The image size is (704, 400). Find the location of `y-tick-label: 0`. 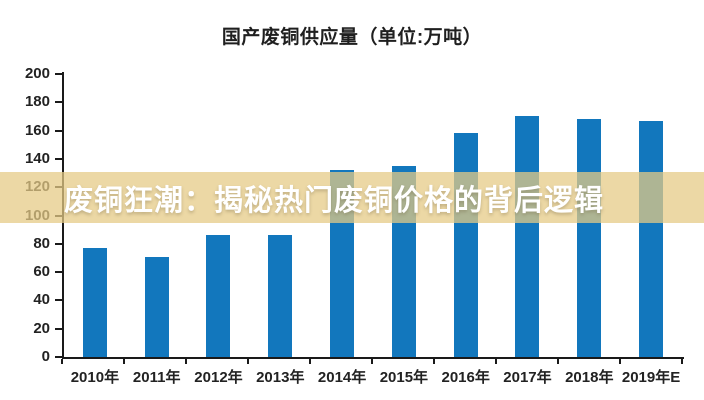

y-tick-label: 0 is located at coordinates (45, 356).